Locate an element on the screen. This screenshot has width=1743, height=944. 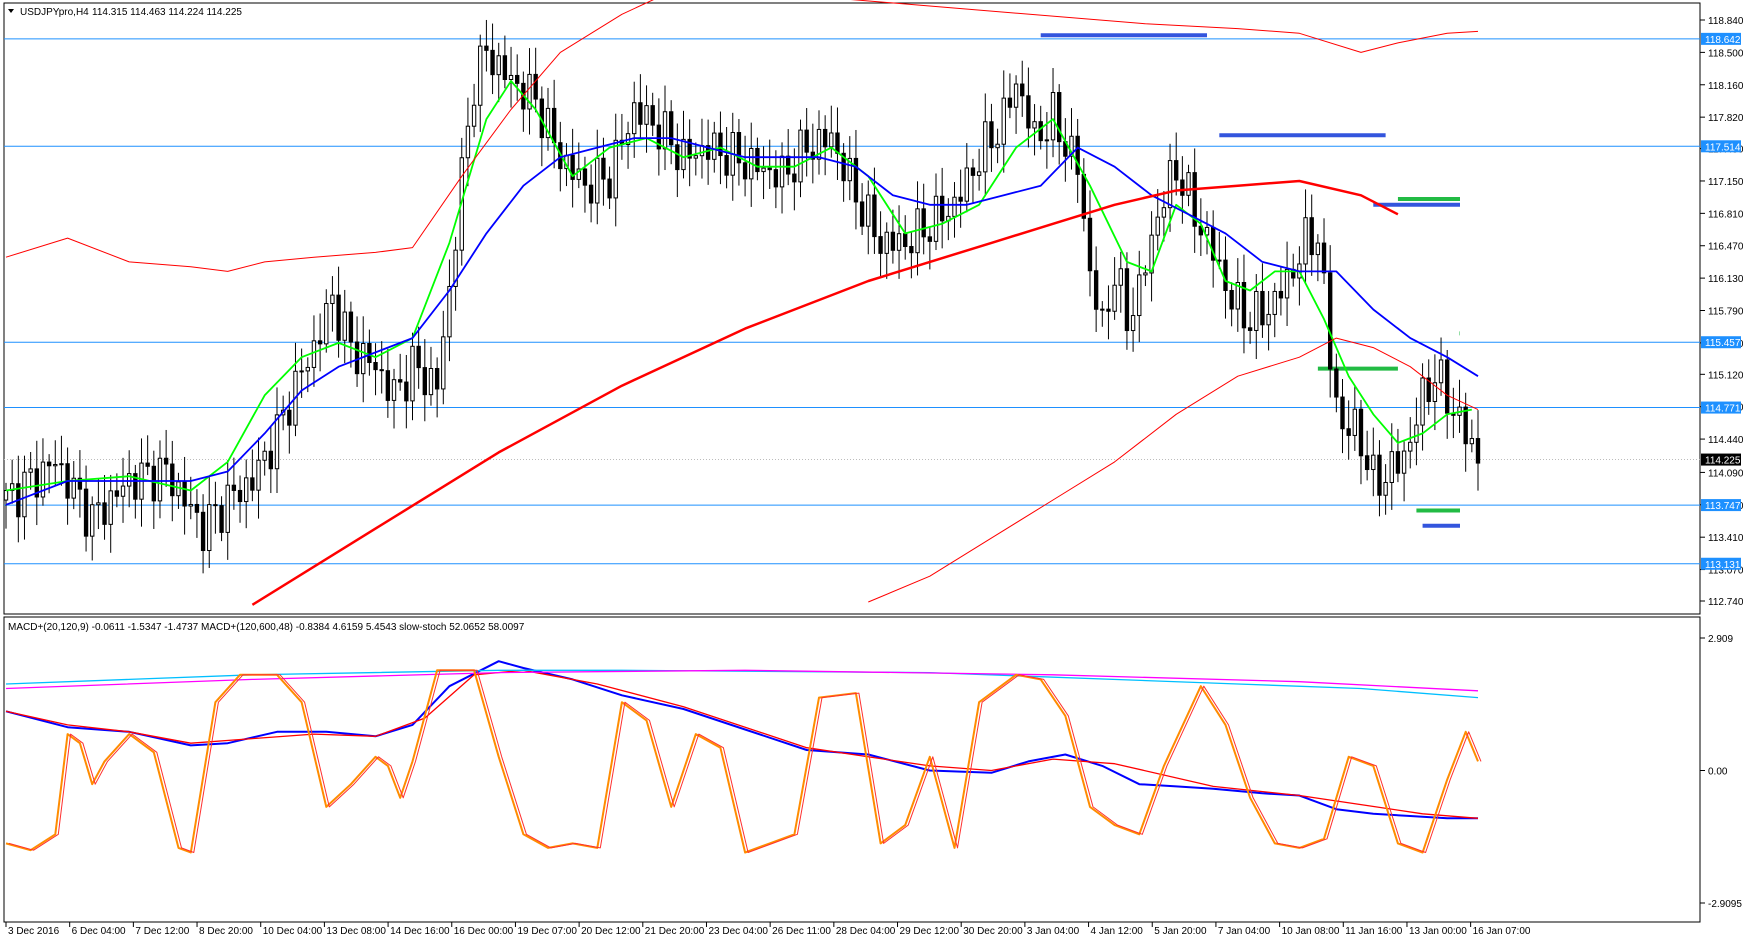
level-price-tag is located at coordinates (1721, 146).